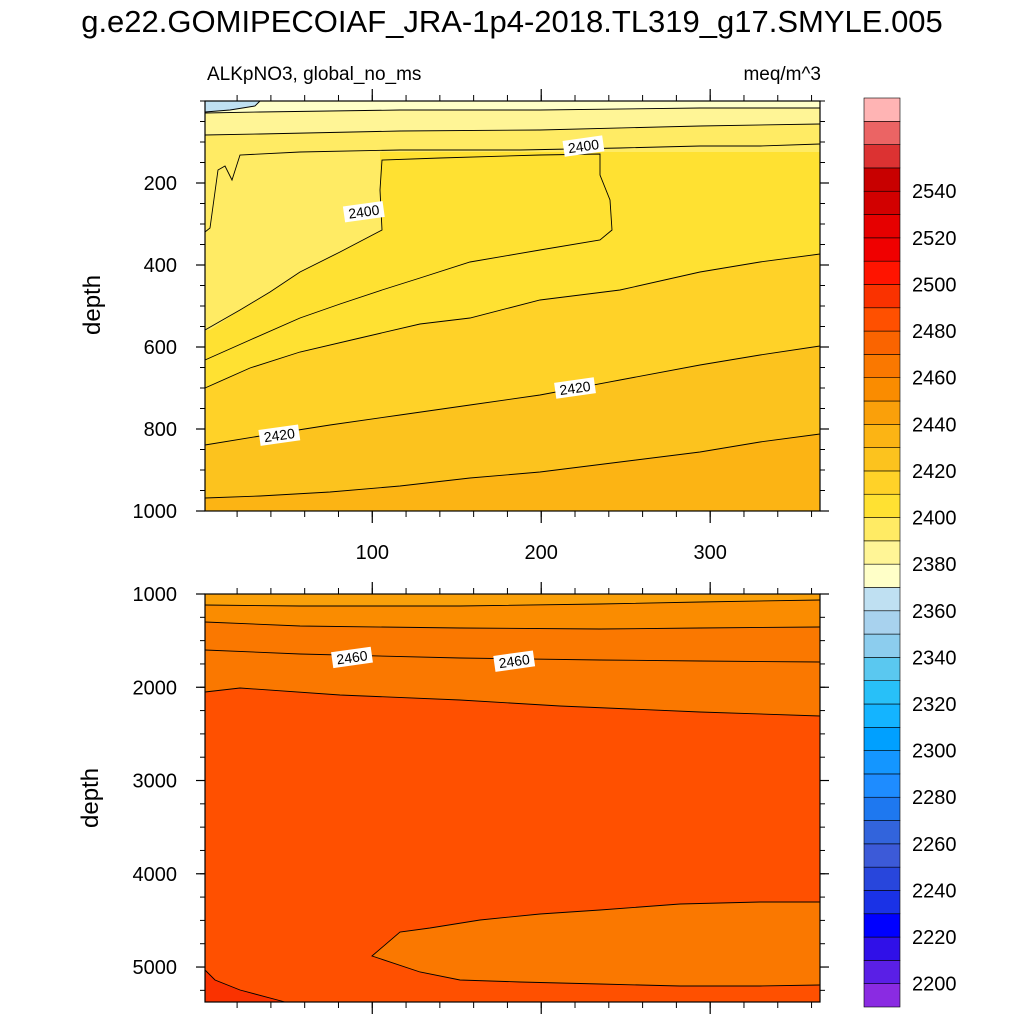 The height and width of the screenshot is (1024, 1024). I want to click on colorbar-tick-label: 2400, so click(934, 519).